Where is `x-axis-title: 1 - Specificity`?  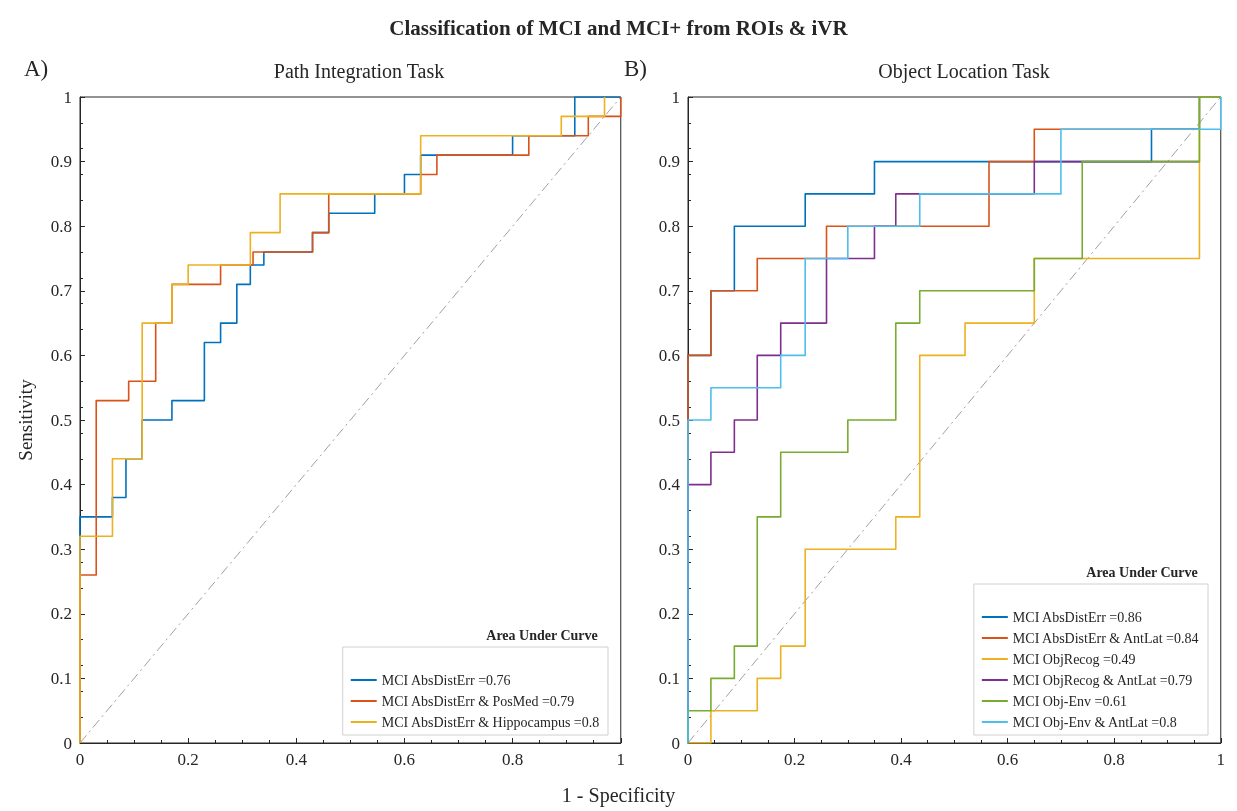
x-axis-title: 1 - Specificity is located at coordinates (618, 795).